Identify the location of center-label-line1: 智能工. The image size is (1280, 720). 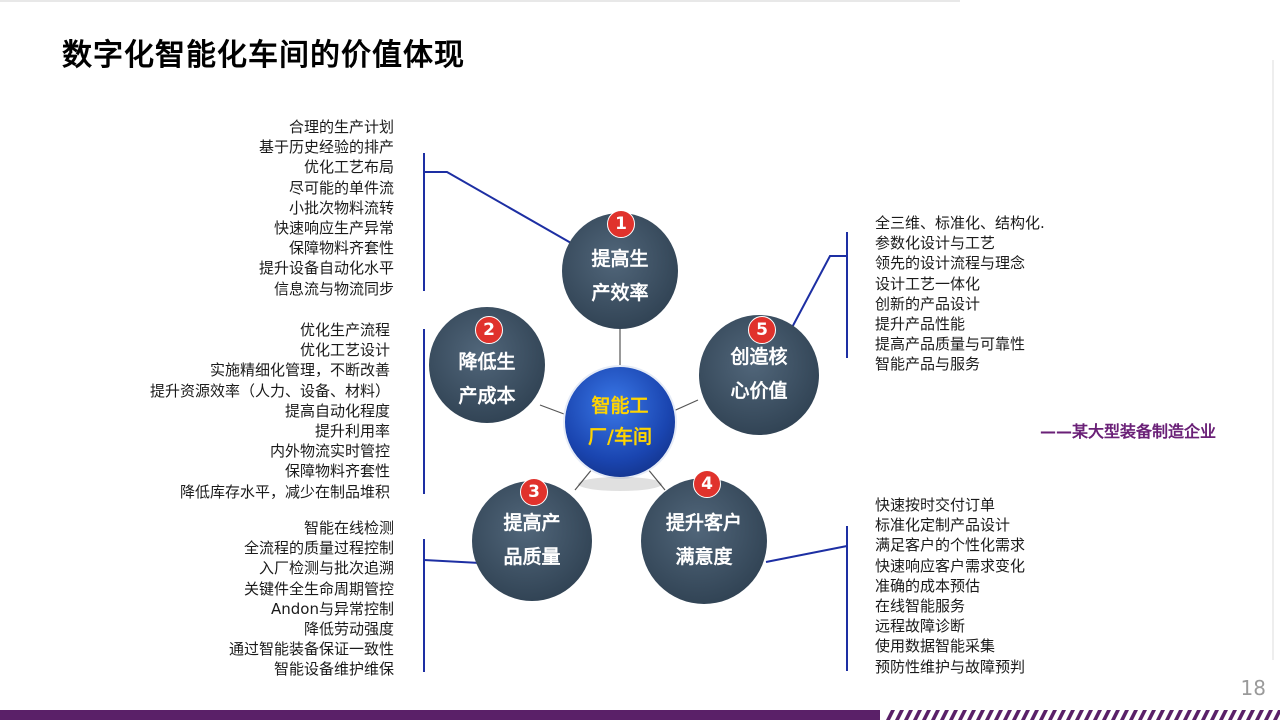
(620, 406).